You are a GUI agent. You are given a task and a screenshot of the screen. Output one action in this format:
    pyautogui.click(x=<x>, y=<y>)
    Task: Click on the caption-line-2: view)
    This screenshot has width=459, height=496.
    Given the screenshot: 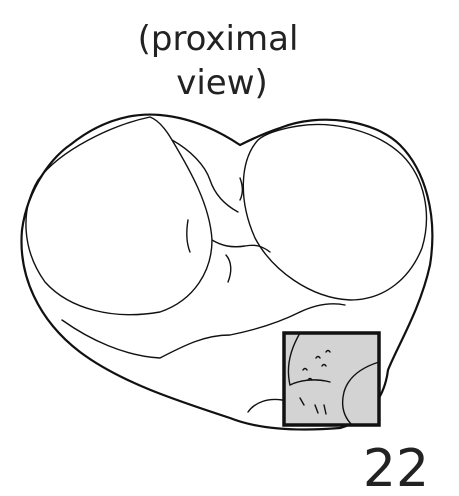 What is the action you would take?
    pyautogui.click(x=222, y=83)
    